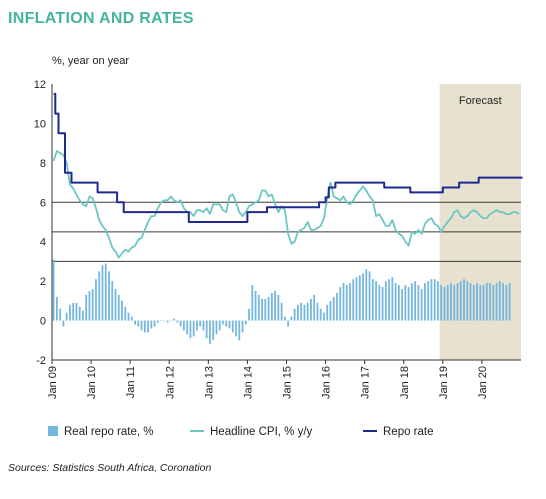 The width and height of the screenshot is (546, 499). I want to click on legend-item-real-repo: Real repo rate, %, so click(101, 432).